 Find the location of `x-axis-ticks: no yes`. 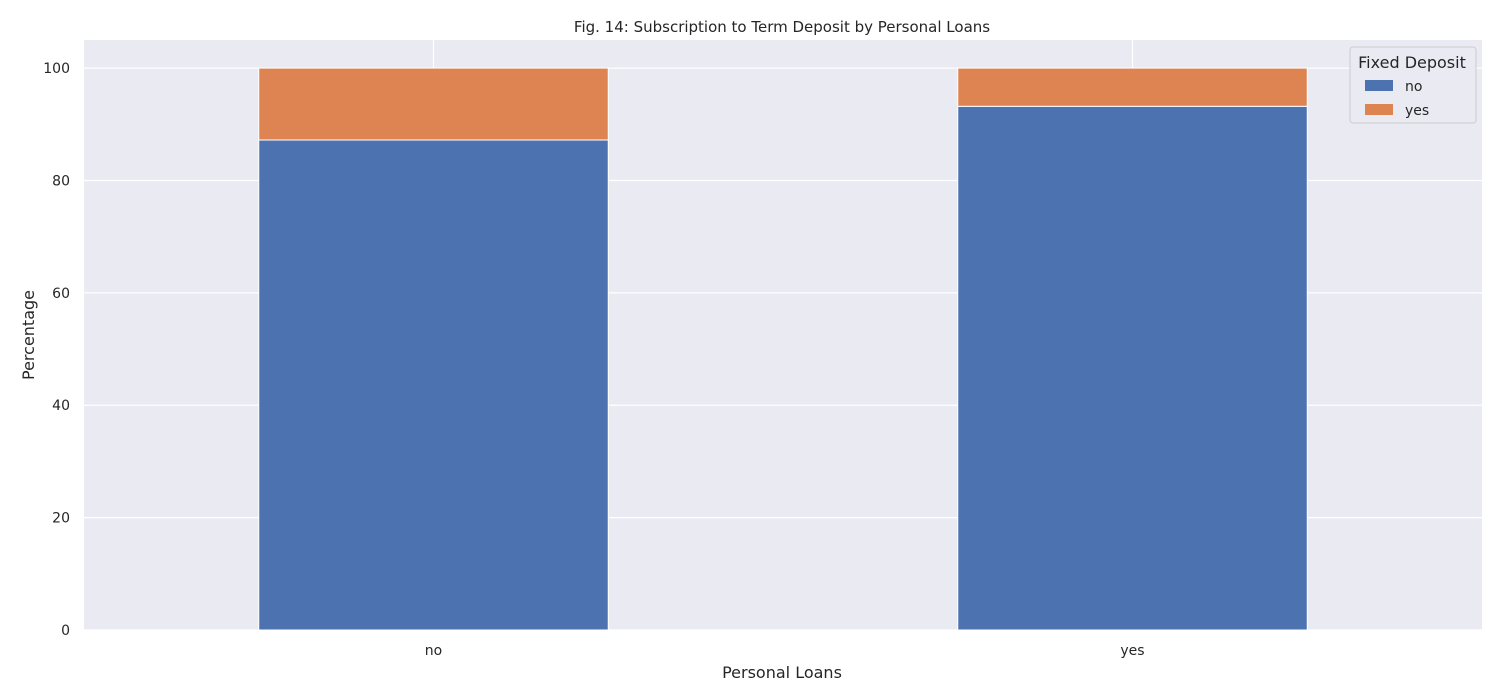

x-axis-ticks: no yes is located at coordinates (785, 651).